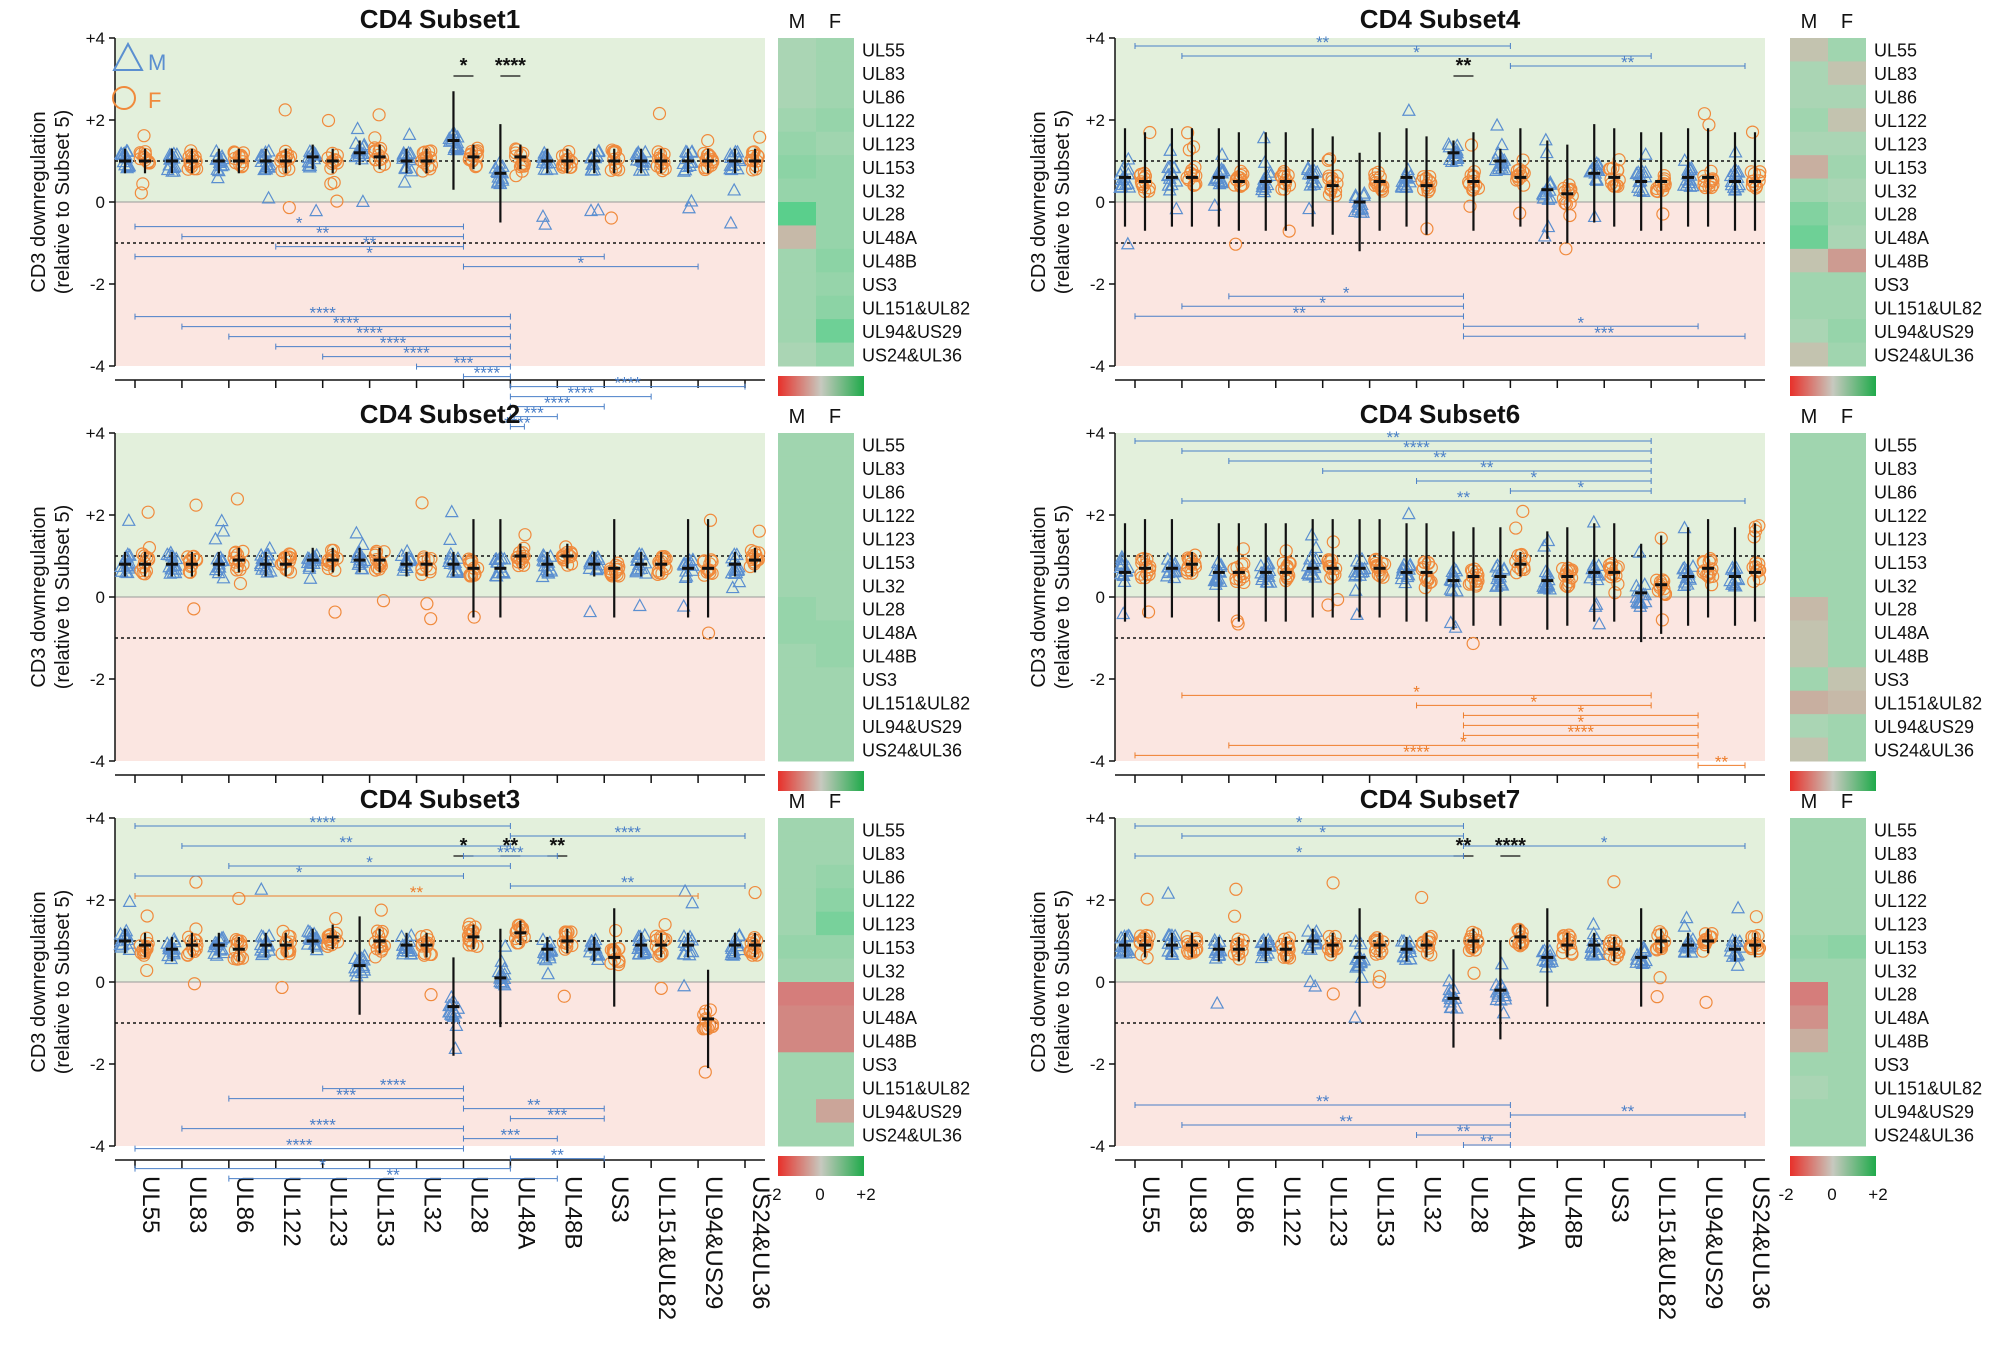  What do you see at coordinates (291, 1211) in the screenshot?
I see `x-tick-label: UL122` at bounding box center [291, 1211].